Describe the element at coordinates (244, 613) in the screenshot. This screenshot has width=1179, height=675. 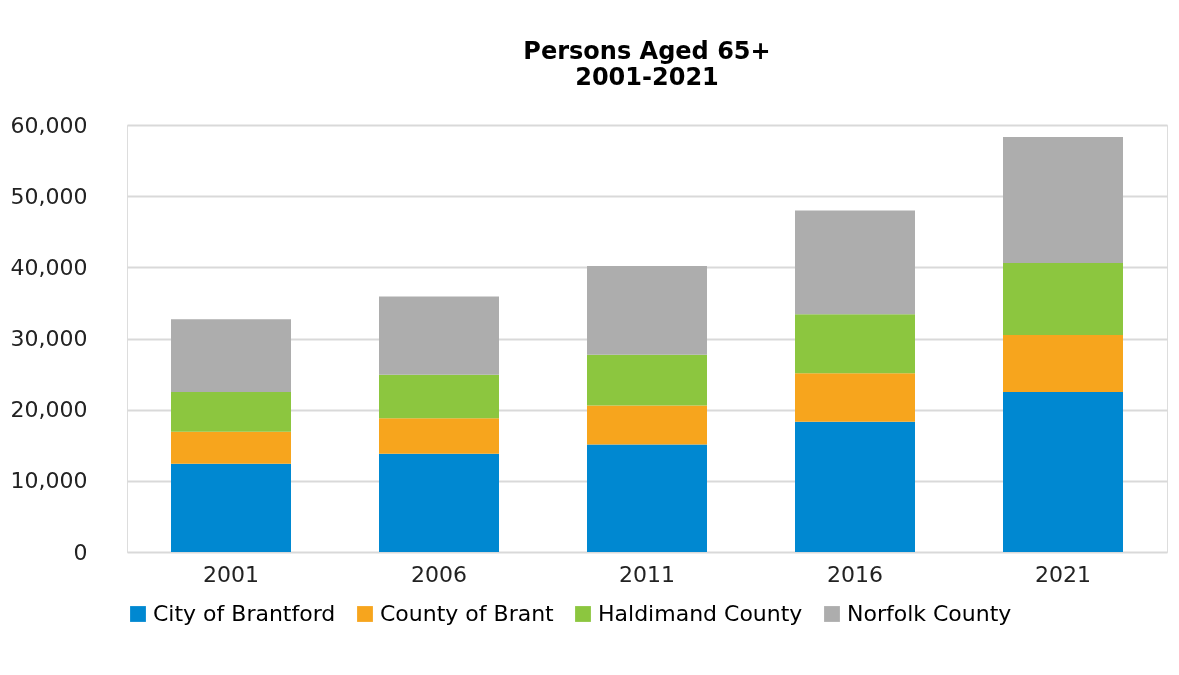
I see `legend-label: City of Brantford` at that location.